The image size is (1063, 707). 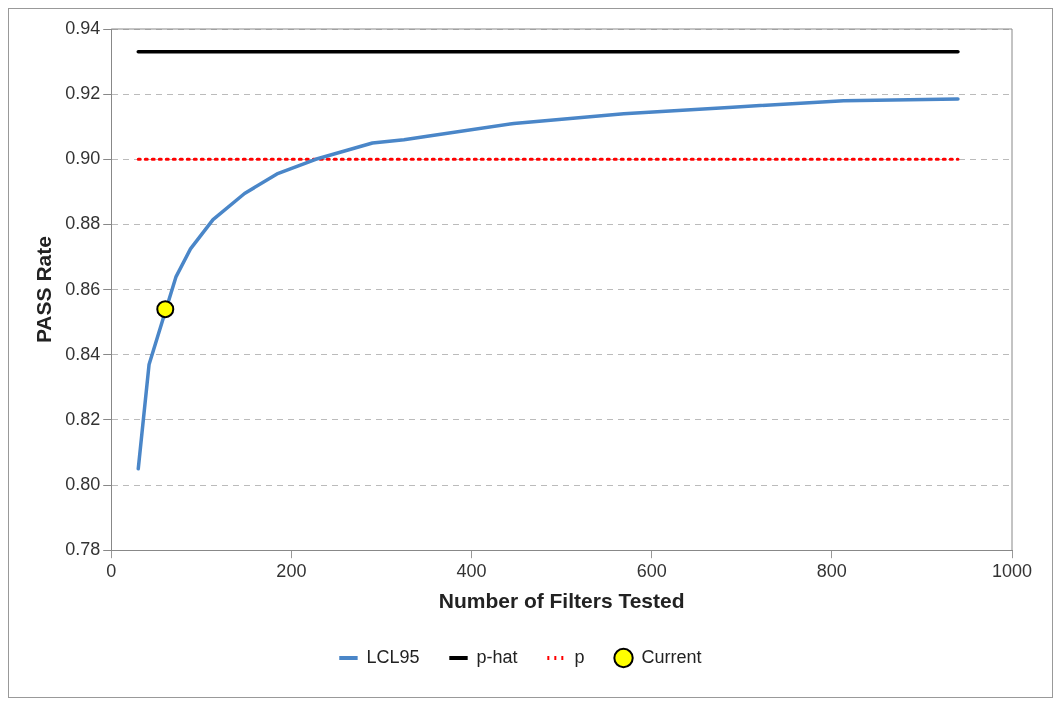 I want to click on y-tick-label: 0.90, so click(x=83, y=158).